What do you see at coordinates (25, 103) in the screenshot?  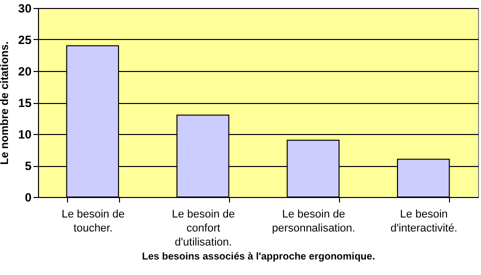 I see `y-tick-label: 15` at bounding box center [25, 103].